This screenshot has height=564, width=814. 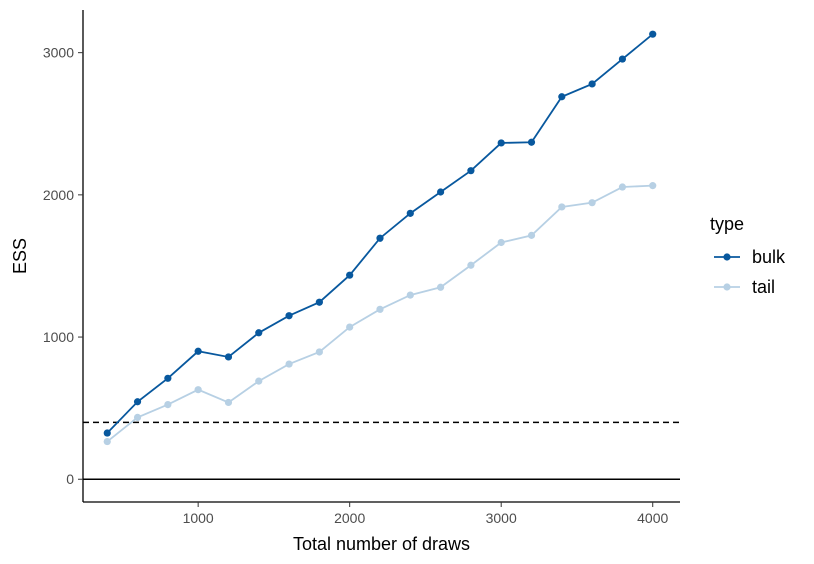 I want to click on y-tick-label: 2000, so click(x=58, y=195).